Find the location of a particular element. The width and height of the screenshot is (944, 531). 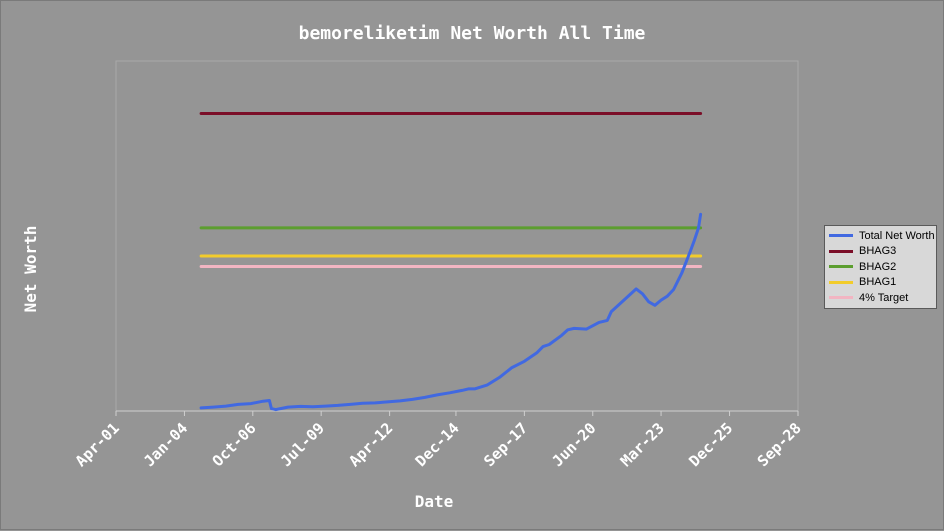

legend-label: Total Net Worth is located at coordinates (897, 235).